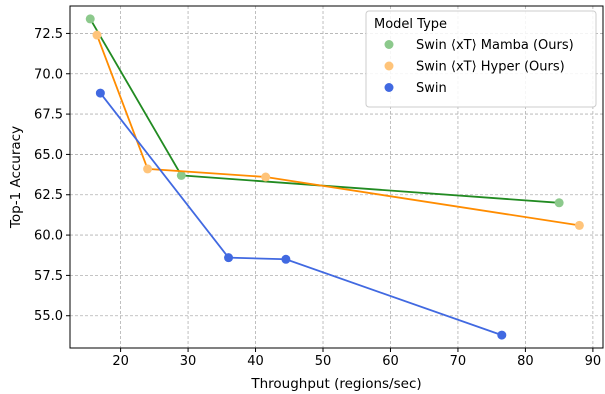 This screenshot has width=605, height=394. What do you see at coordinates (48, 276) in the screenshot?
I see `y-tick-label: 57.5` at bounding box center [48, 276].